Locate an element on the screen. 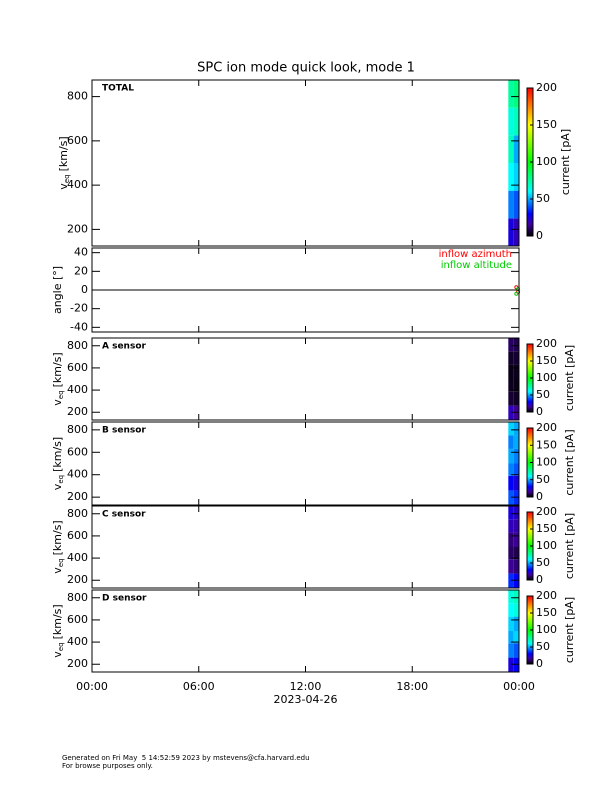  y-tick-label: -20 is located at coordinates (79, 308).